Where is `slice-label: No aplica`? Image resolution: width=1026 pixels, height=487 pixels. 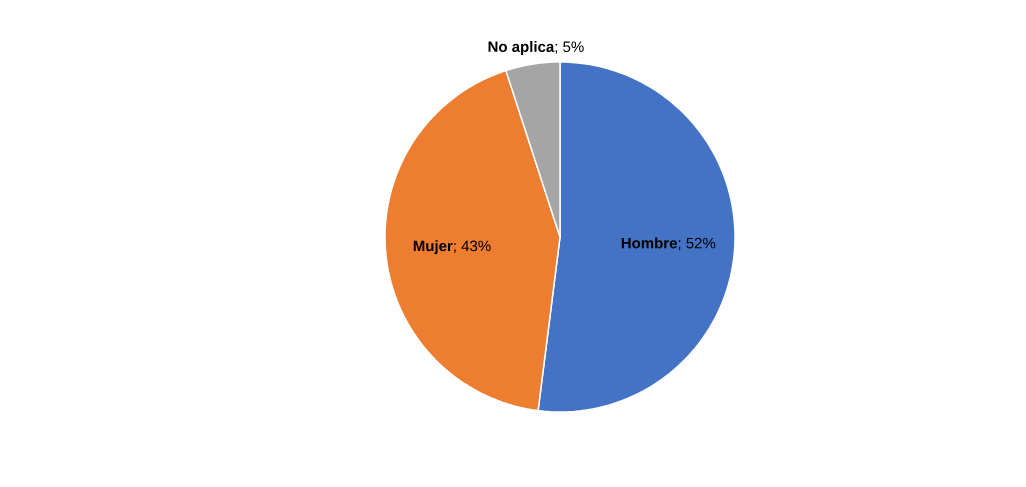
slice-label: No aplica is located at coordinates (521, 48).